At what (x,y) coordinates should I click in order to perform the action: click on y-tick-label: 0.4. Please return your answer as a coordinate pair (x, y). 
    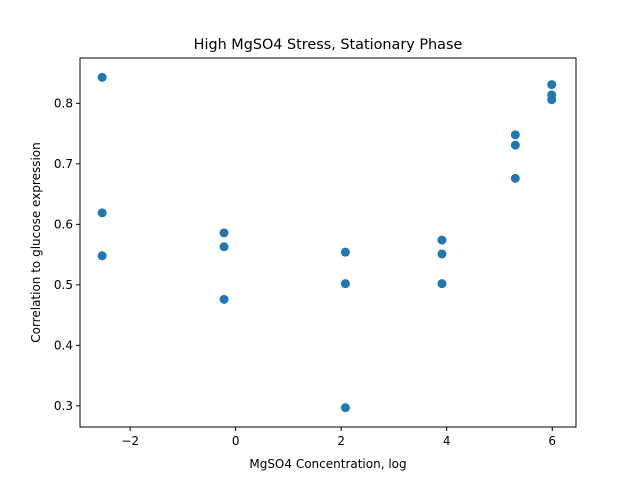
    Looking at the image, I should click on (63, 345).